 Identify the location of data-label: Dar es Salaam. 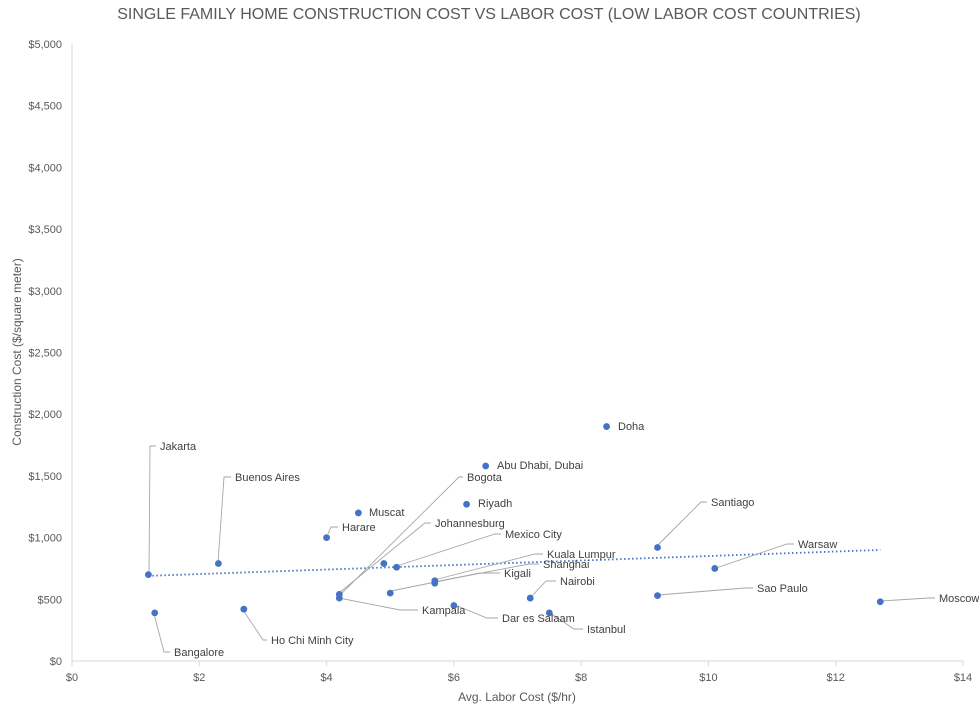
(538, 619).